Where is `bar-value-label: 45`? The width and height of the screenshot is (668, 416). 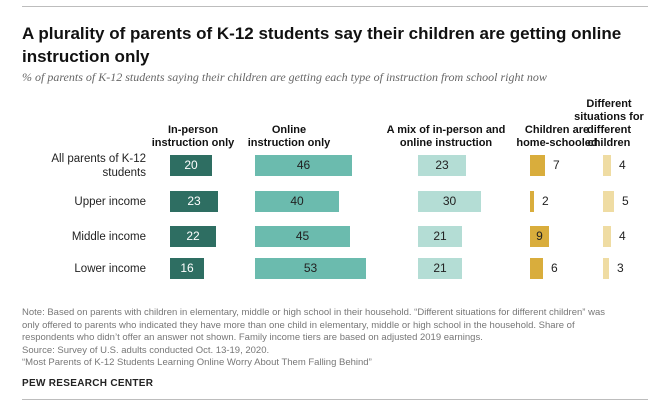 bar-value-label: 45 is located at coordinates (302, 236).